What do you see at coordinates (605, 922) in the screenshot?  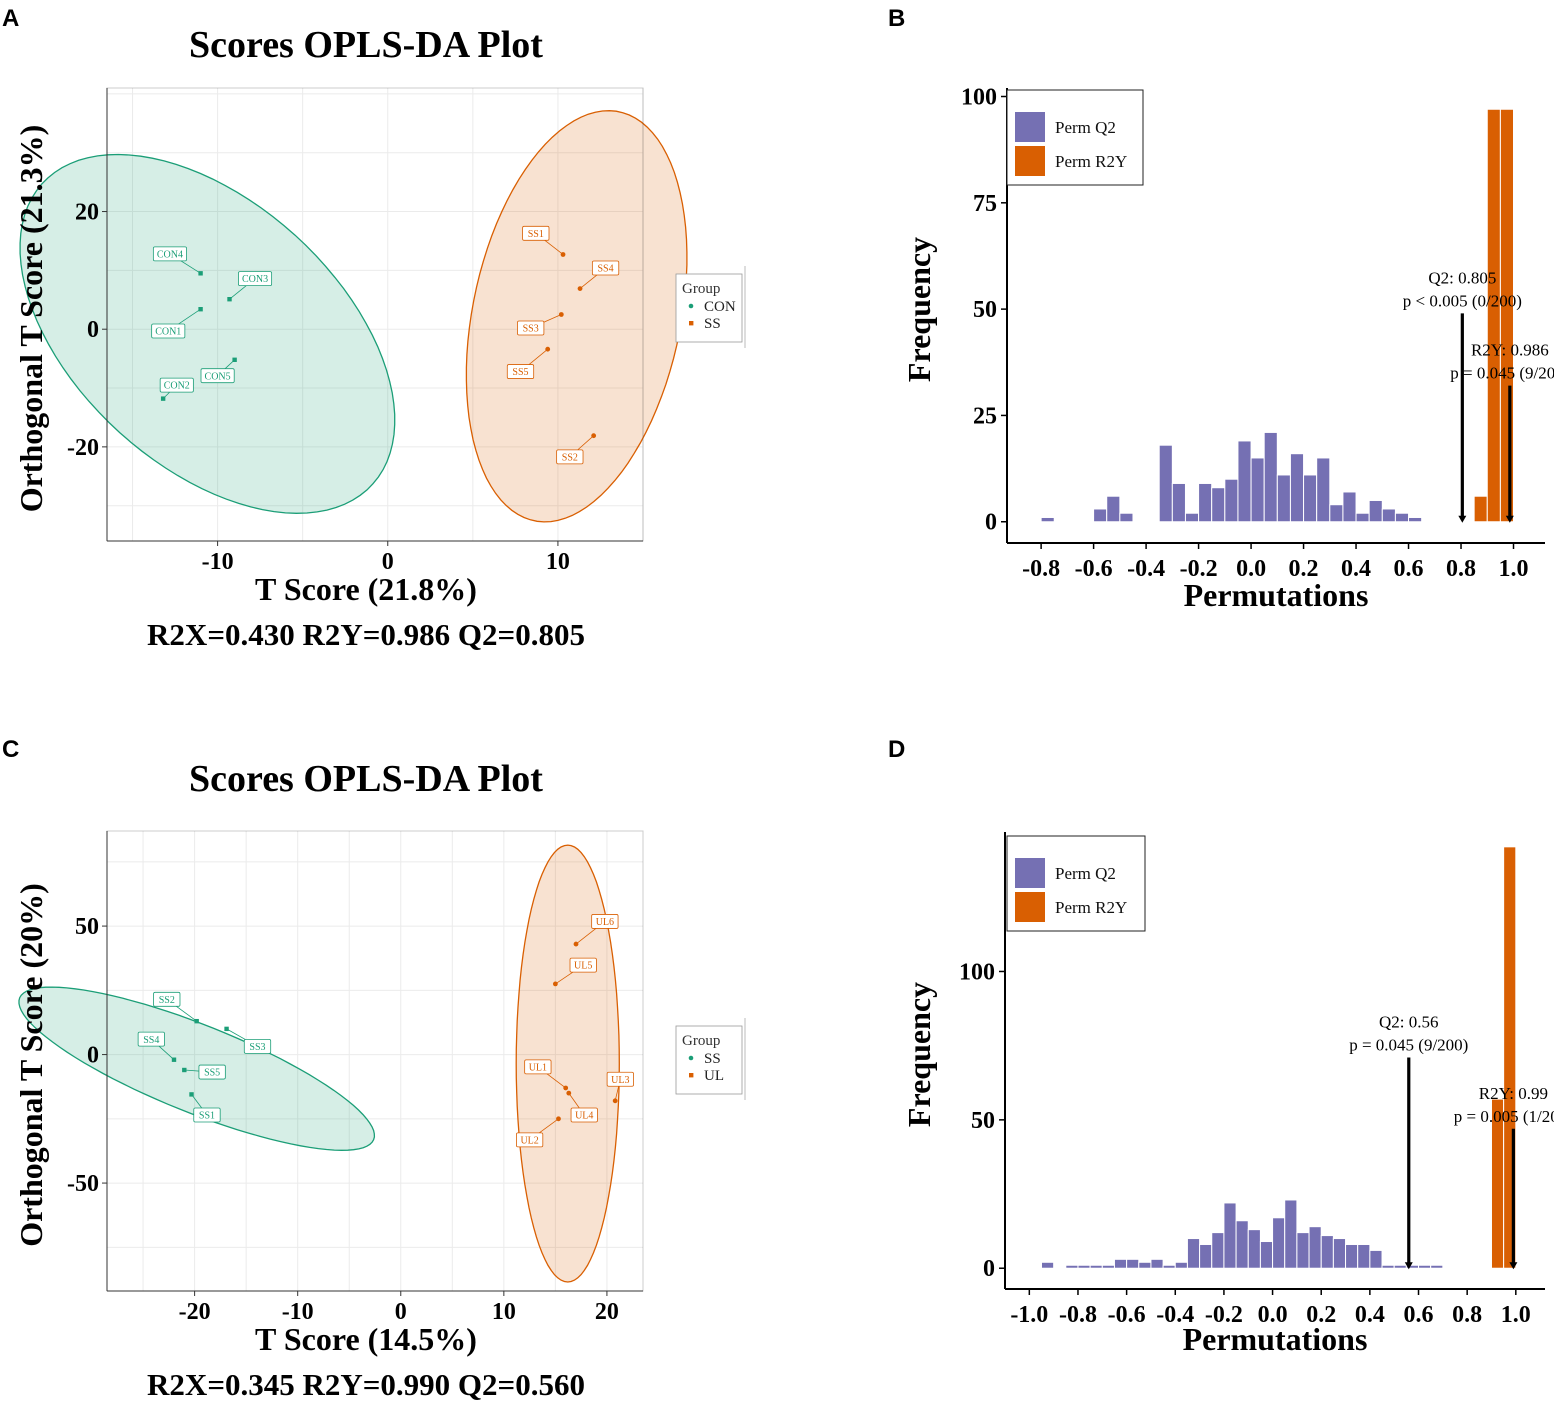 I see `point-label: UL6` at bounding box center [605, 922].